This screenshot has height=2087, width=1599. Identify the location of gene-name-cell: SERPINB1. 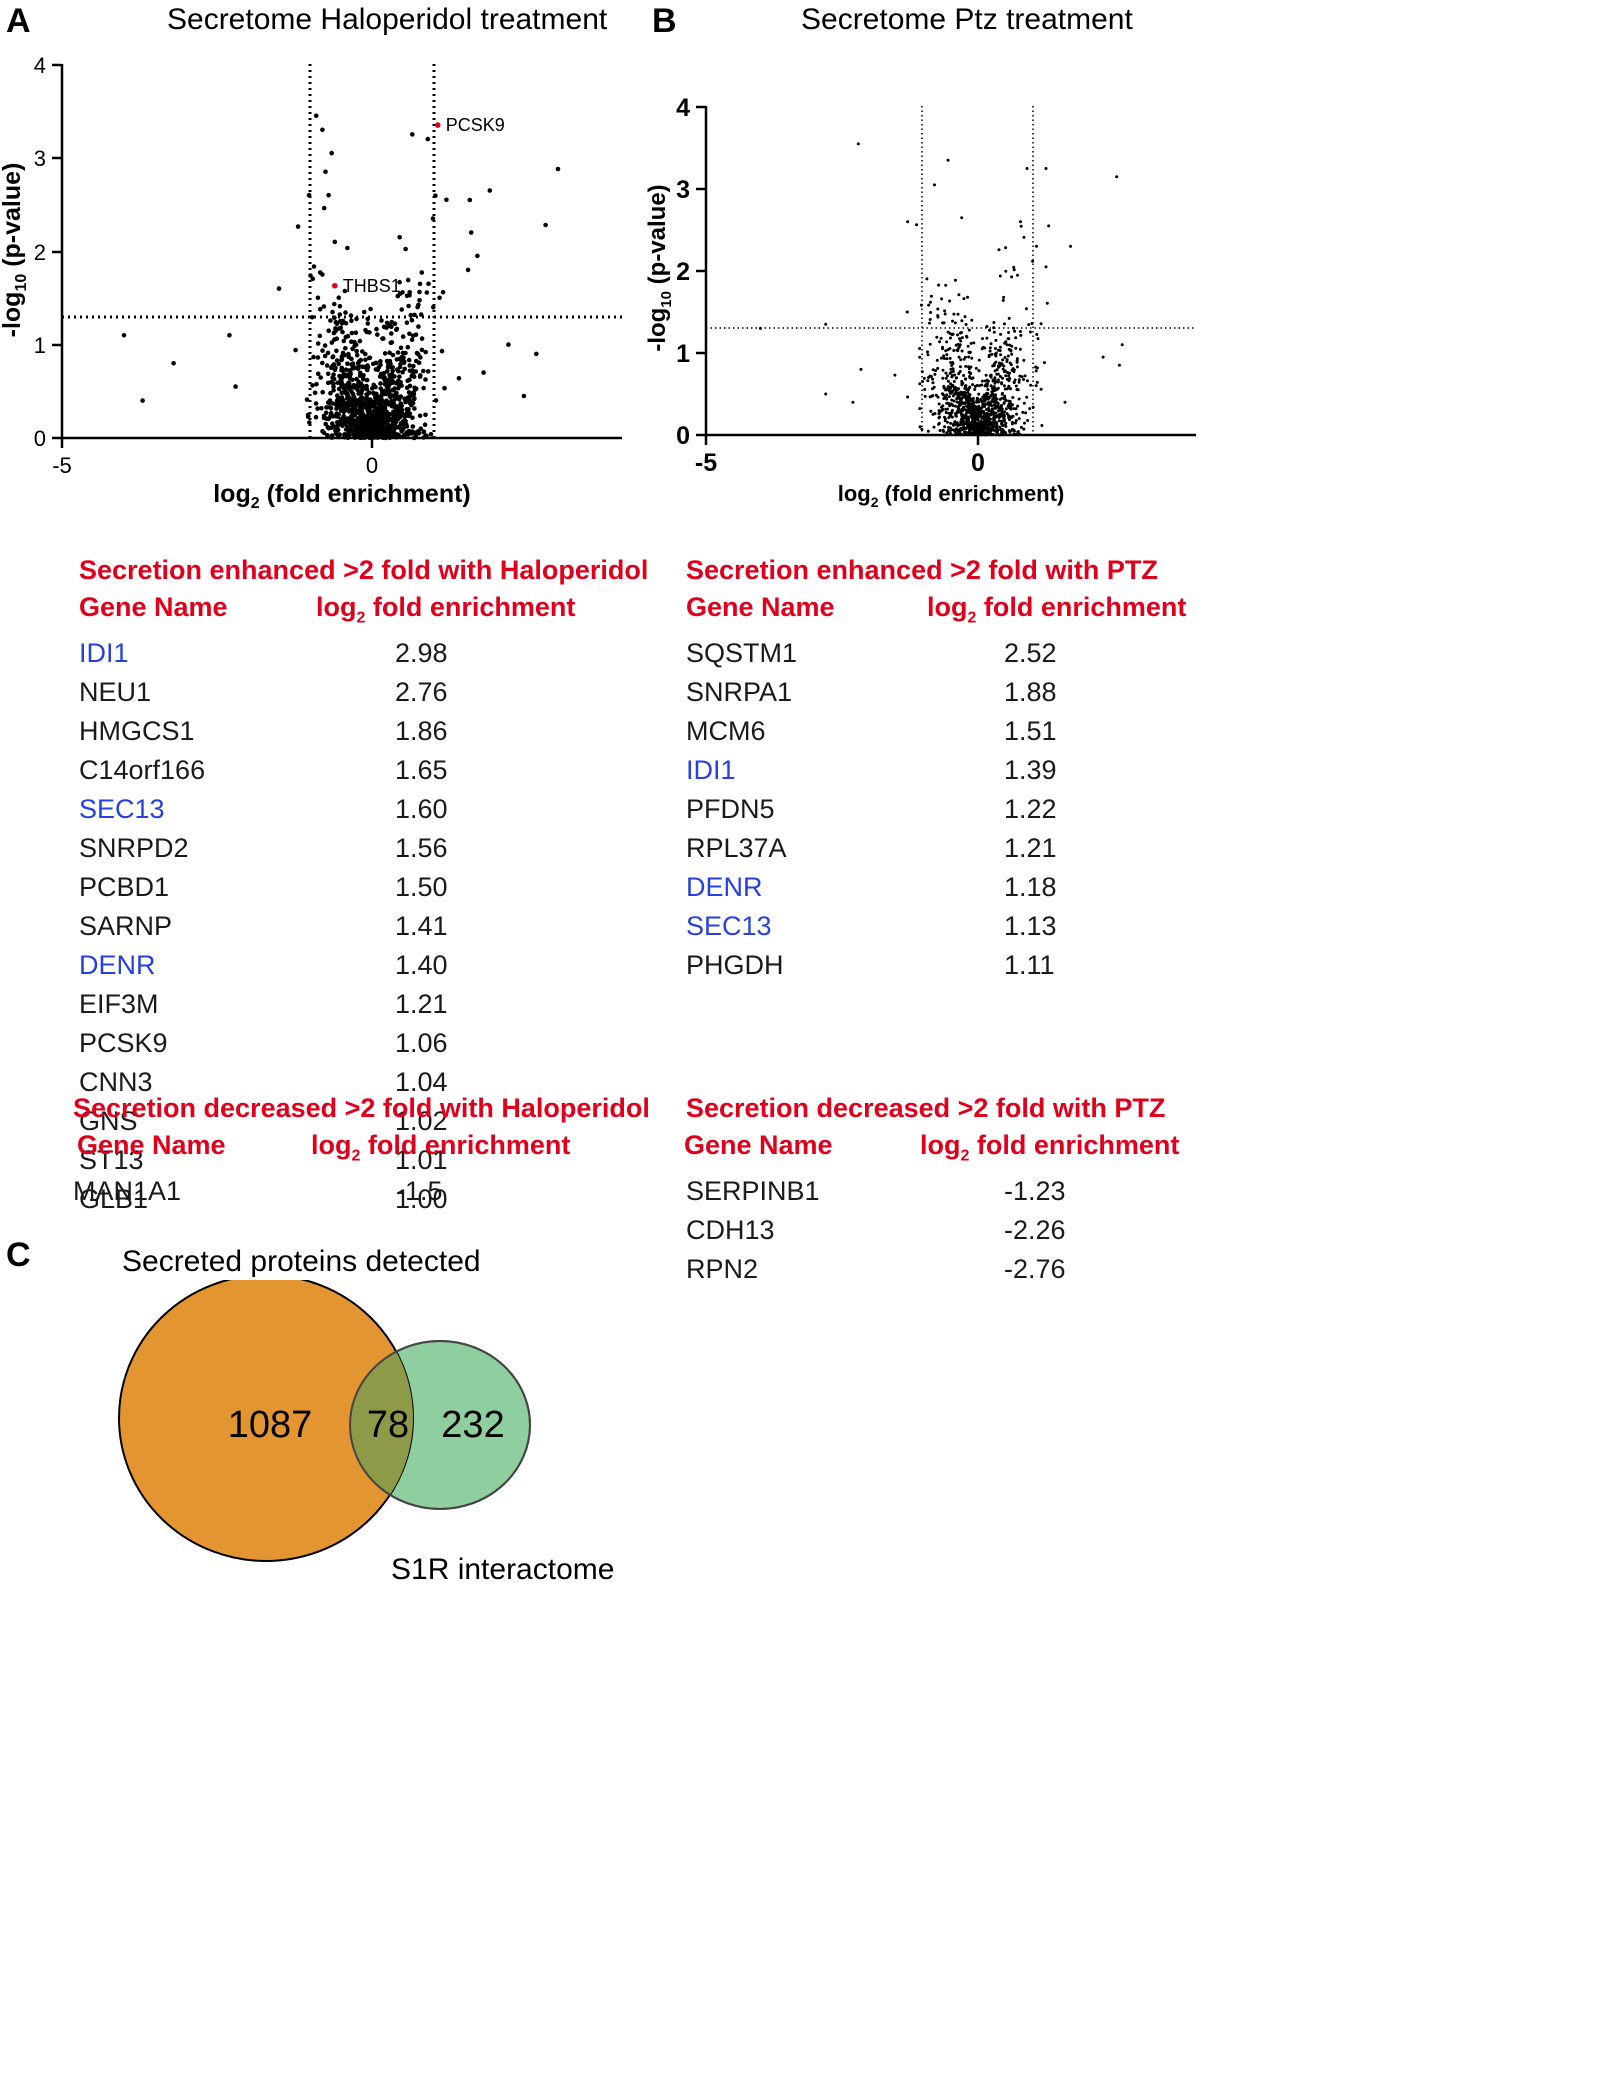
(753, 1191).